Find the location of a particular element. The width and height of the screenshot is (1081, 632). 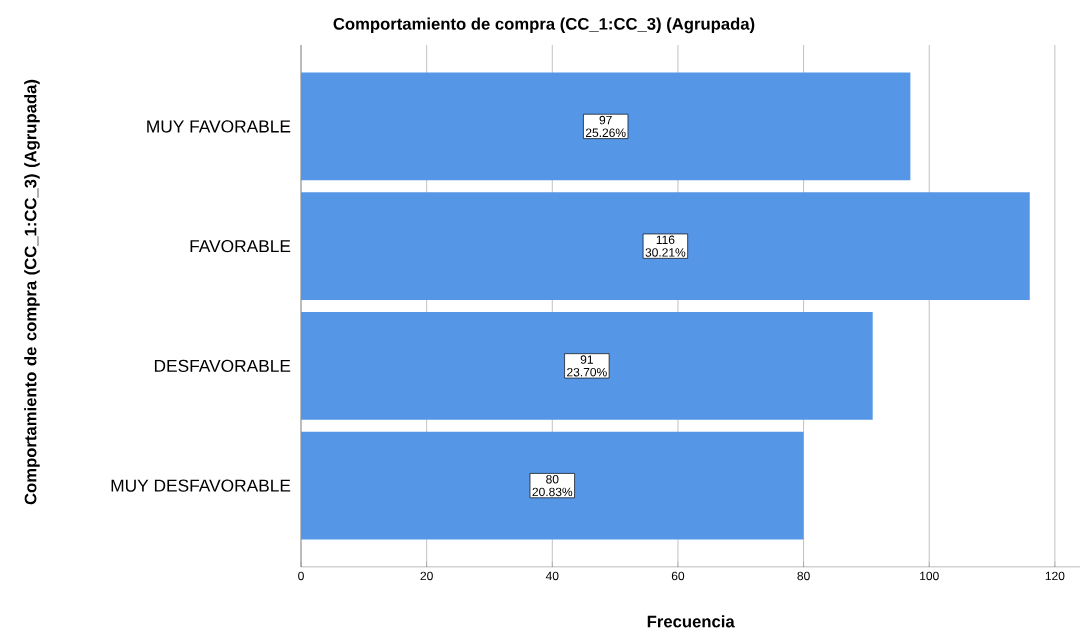

y-tick-label: DESFAVORABLE is located at coordinates (222, 365).